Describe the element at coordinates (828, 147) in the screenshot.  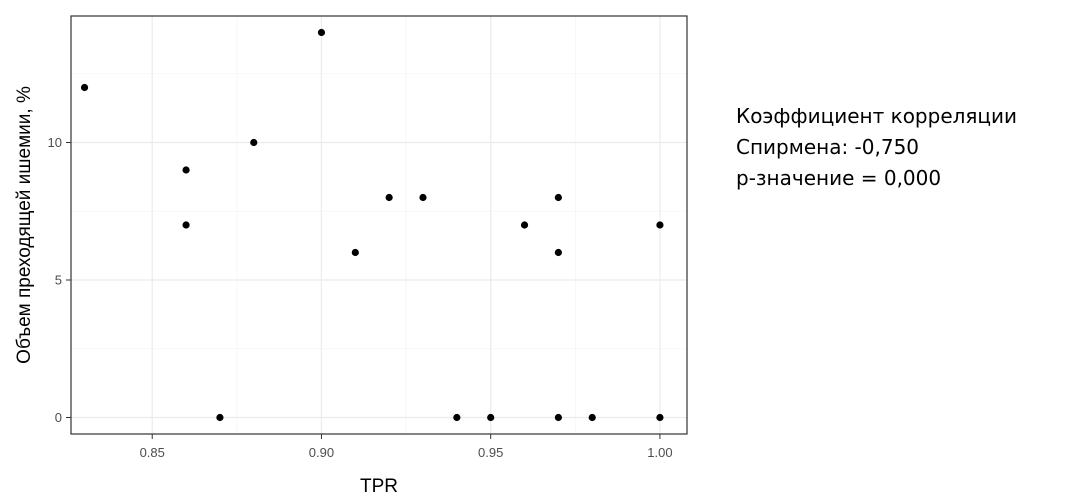
I see `annotation-line-2: Спирмена: -0,750` at that location.